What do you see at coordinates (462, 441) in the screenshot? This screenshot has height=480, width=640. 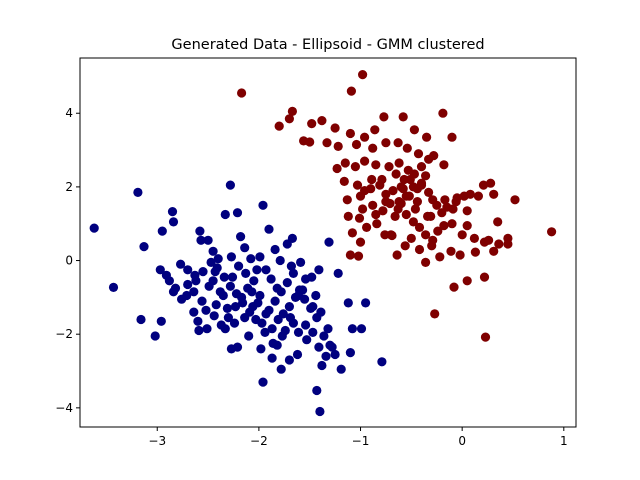 I see `x-tick-label: 0` at bounding box center [462, 441].